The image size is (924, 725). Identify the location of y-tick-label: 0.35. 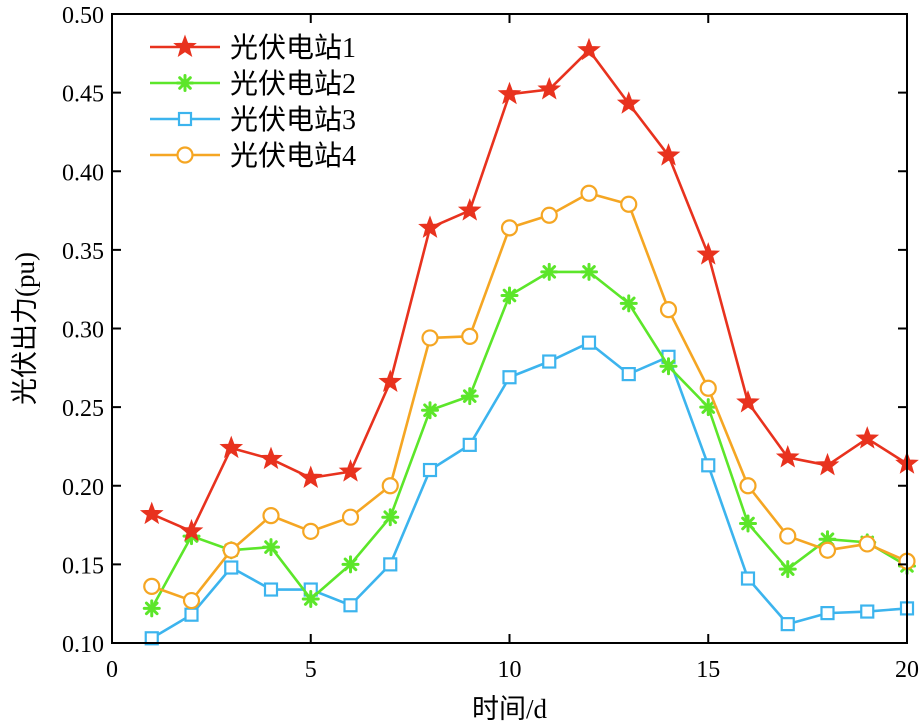
(83, 252).